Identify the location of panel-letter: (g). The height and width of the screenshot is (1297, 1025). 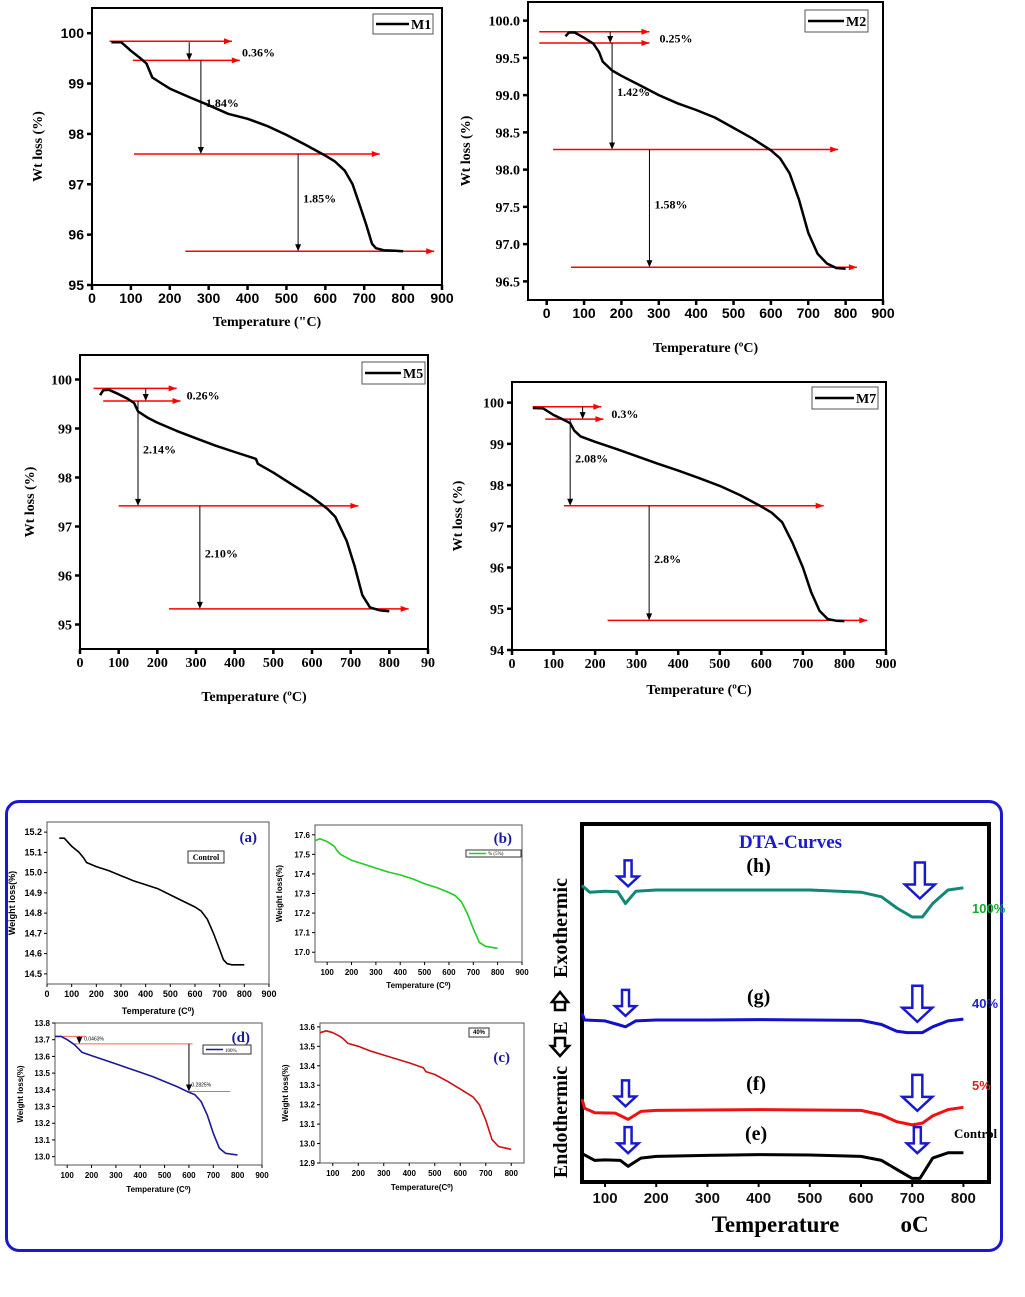
(758, 997).